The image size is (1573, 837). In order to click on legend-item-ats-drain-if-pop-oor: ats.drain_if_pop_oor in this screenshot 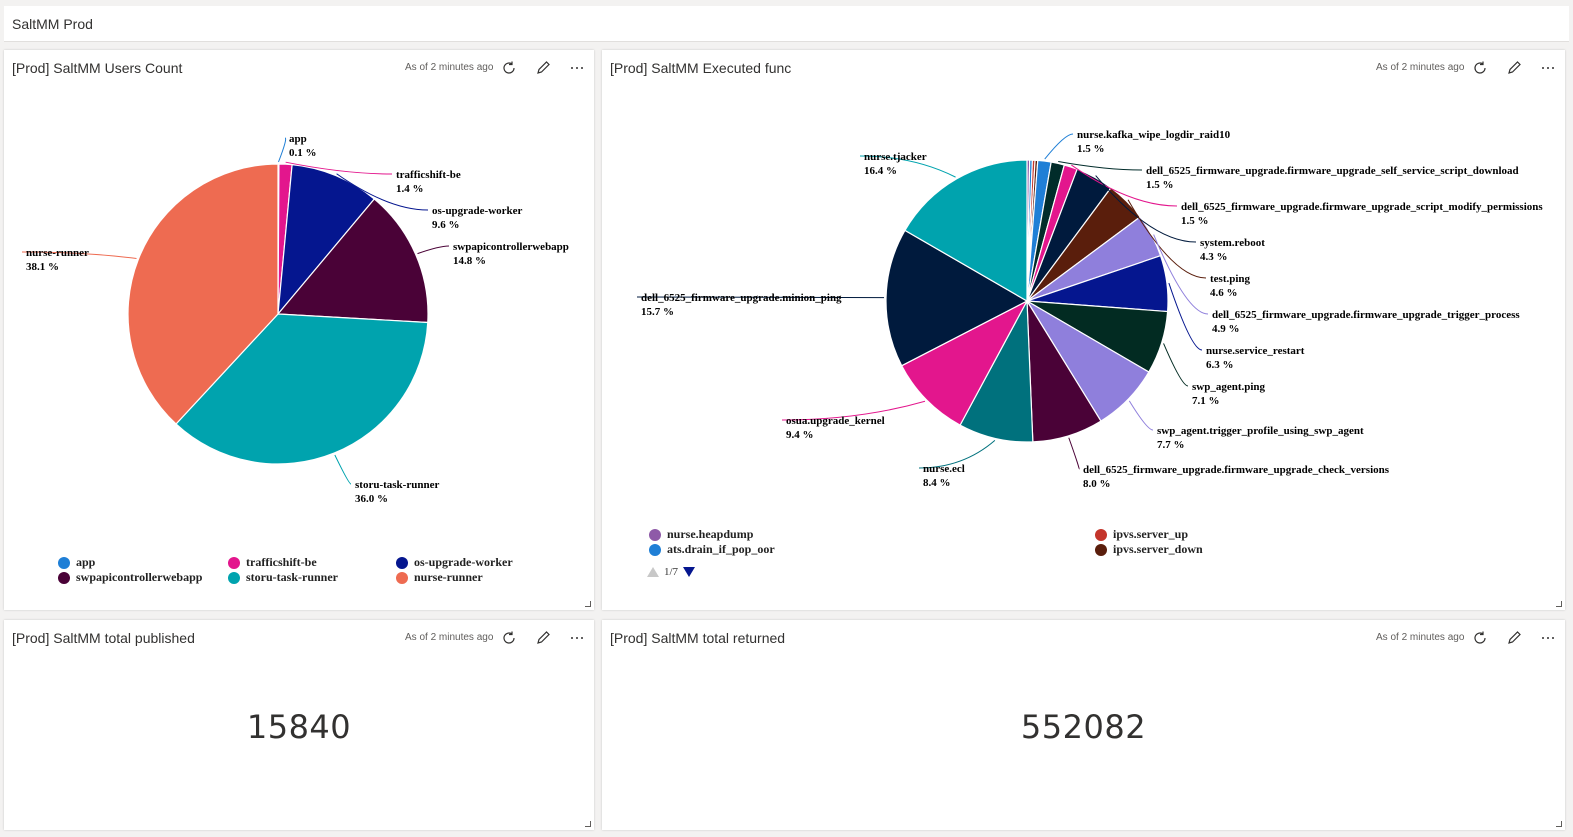, I will do `click(712, 549)`.